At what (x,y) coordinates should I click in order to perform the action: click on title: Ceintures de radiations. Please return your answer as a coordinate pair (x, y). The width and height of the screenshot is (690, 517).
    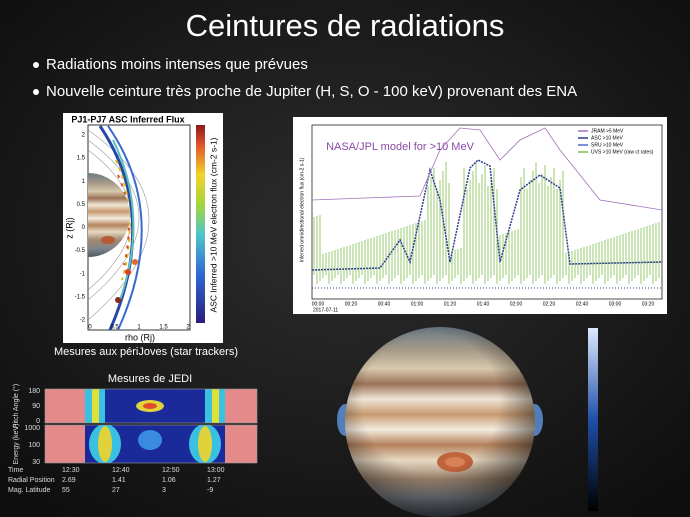
    Looking at the image, I should click on (345, 25).